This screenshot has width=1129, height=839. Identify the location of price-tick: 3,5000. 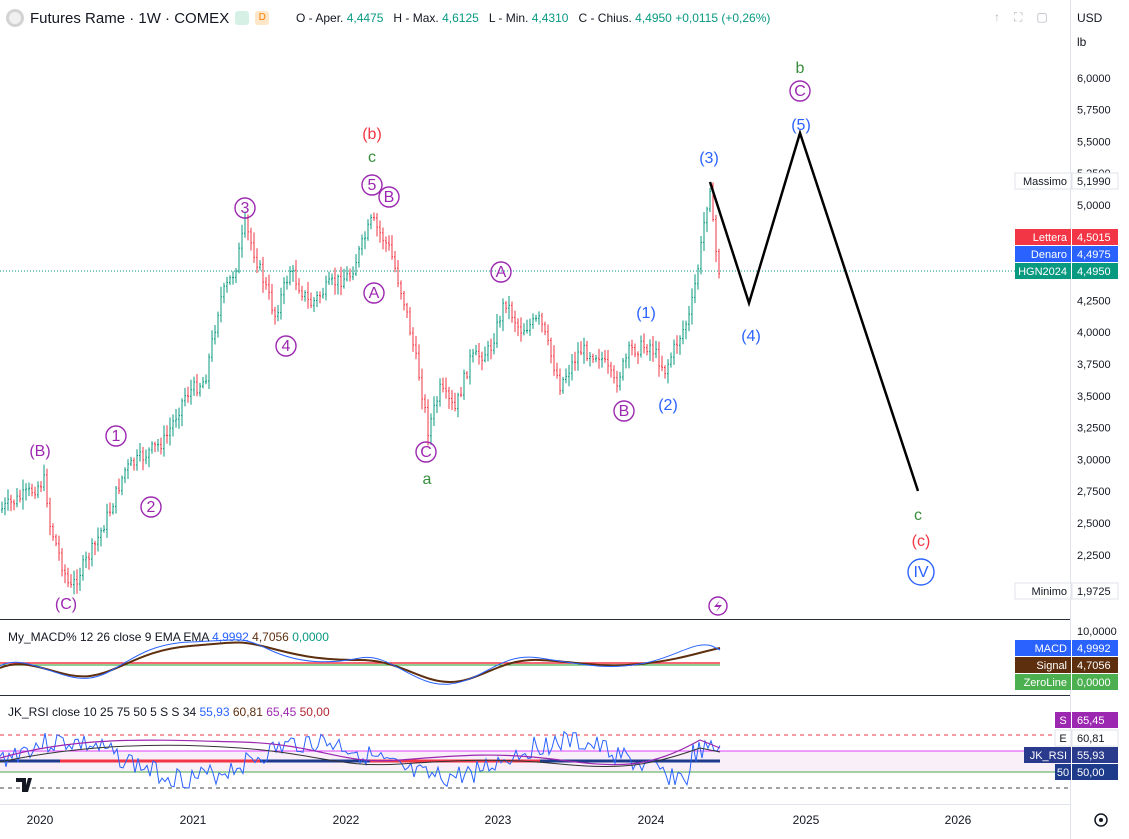
(1094, 397).